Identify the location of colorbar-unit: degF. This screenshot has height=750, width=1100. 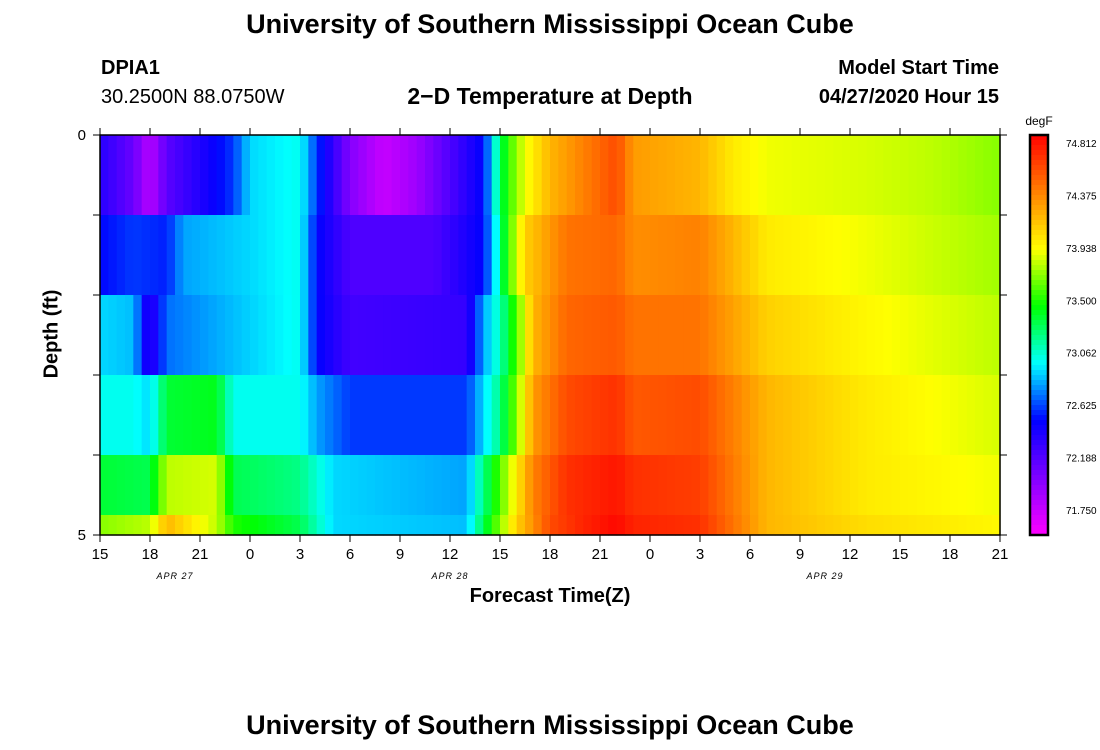
(1038, 121).